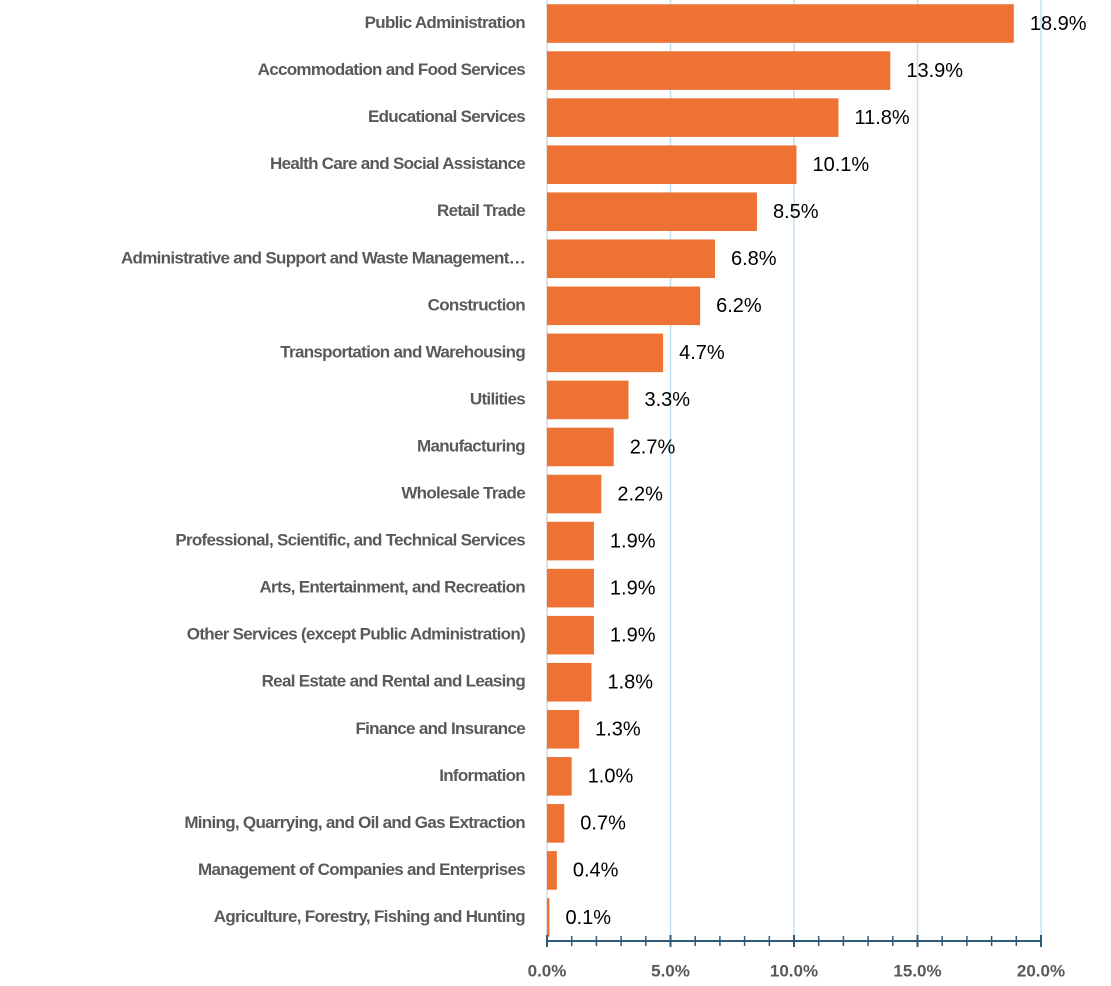  Describe the element at coordinates (702, 353) in the screenshot. I see `value-label: 4.7%` at that location.